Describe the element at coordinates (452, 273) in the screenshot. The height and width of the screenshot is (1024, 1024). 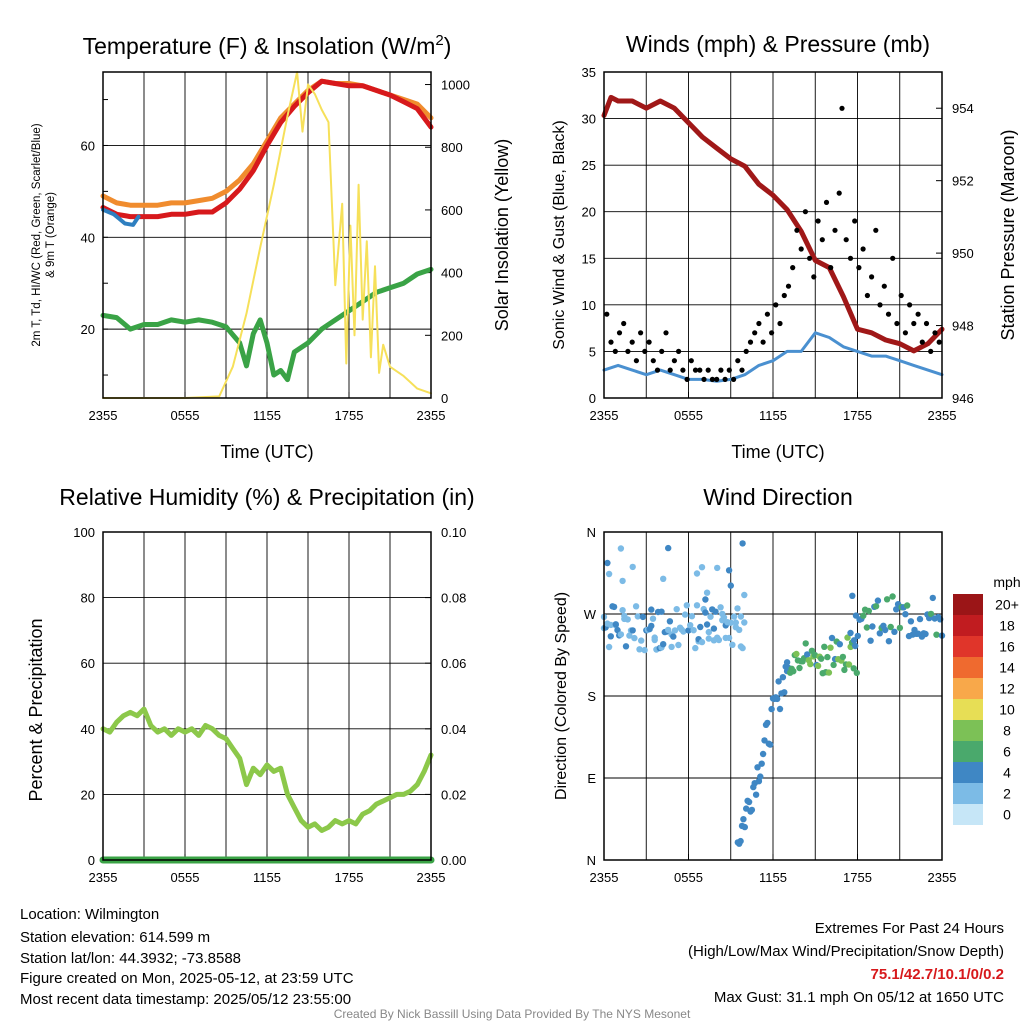
I see `temp-y-right-tick-label: 400` at that location.